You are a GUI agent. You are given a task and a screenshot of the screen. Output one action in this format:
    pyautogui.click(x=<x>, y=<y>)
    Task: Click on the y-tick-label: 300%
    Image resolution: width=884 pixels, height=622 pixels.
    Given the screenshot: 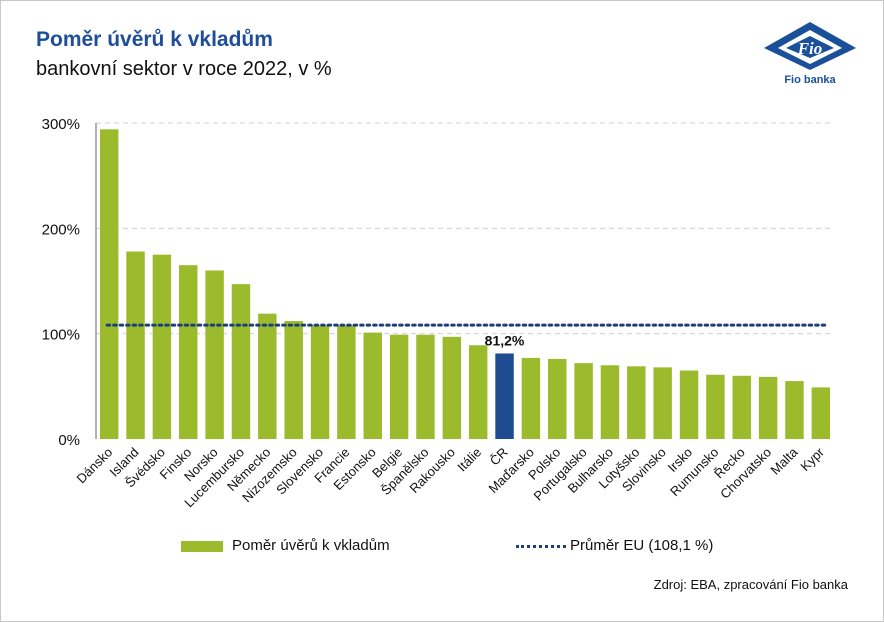 What is the action you would take?
    pyautogui.click(x=61, y=124)
    